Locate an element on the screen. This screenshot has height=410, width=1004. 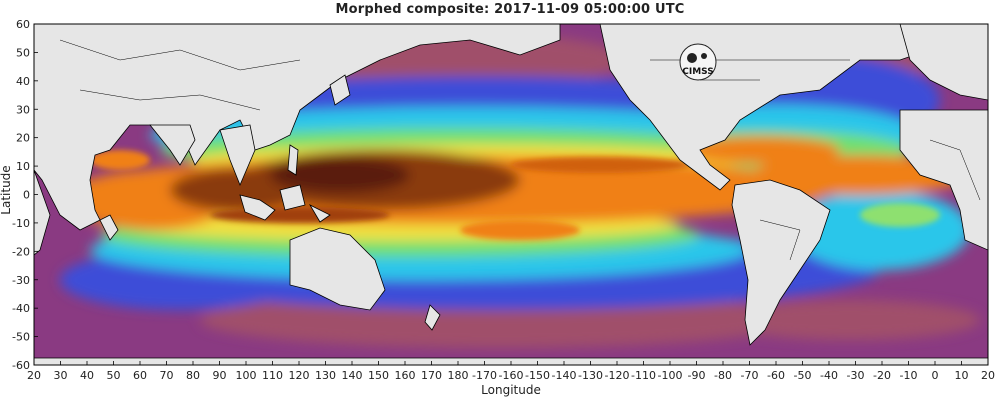
y-tick-label: -10 is located at coordinates (21, 223).